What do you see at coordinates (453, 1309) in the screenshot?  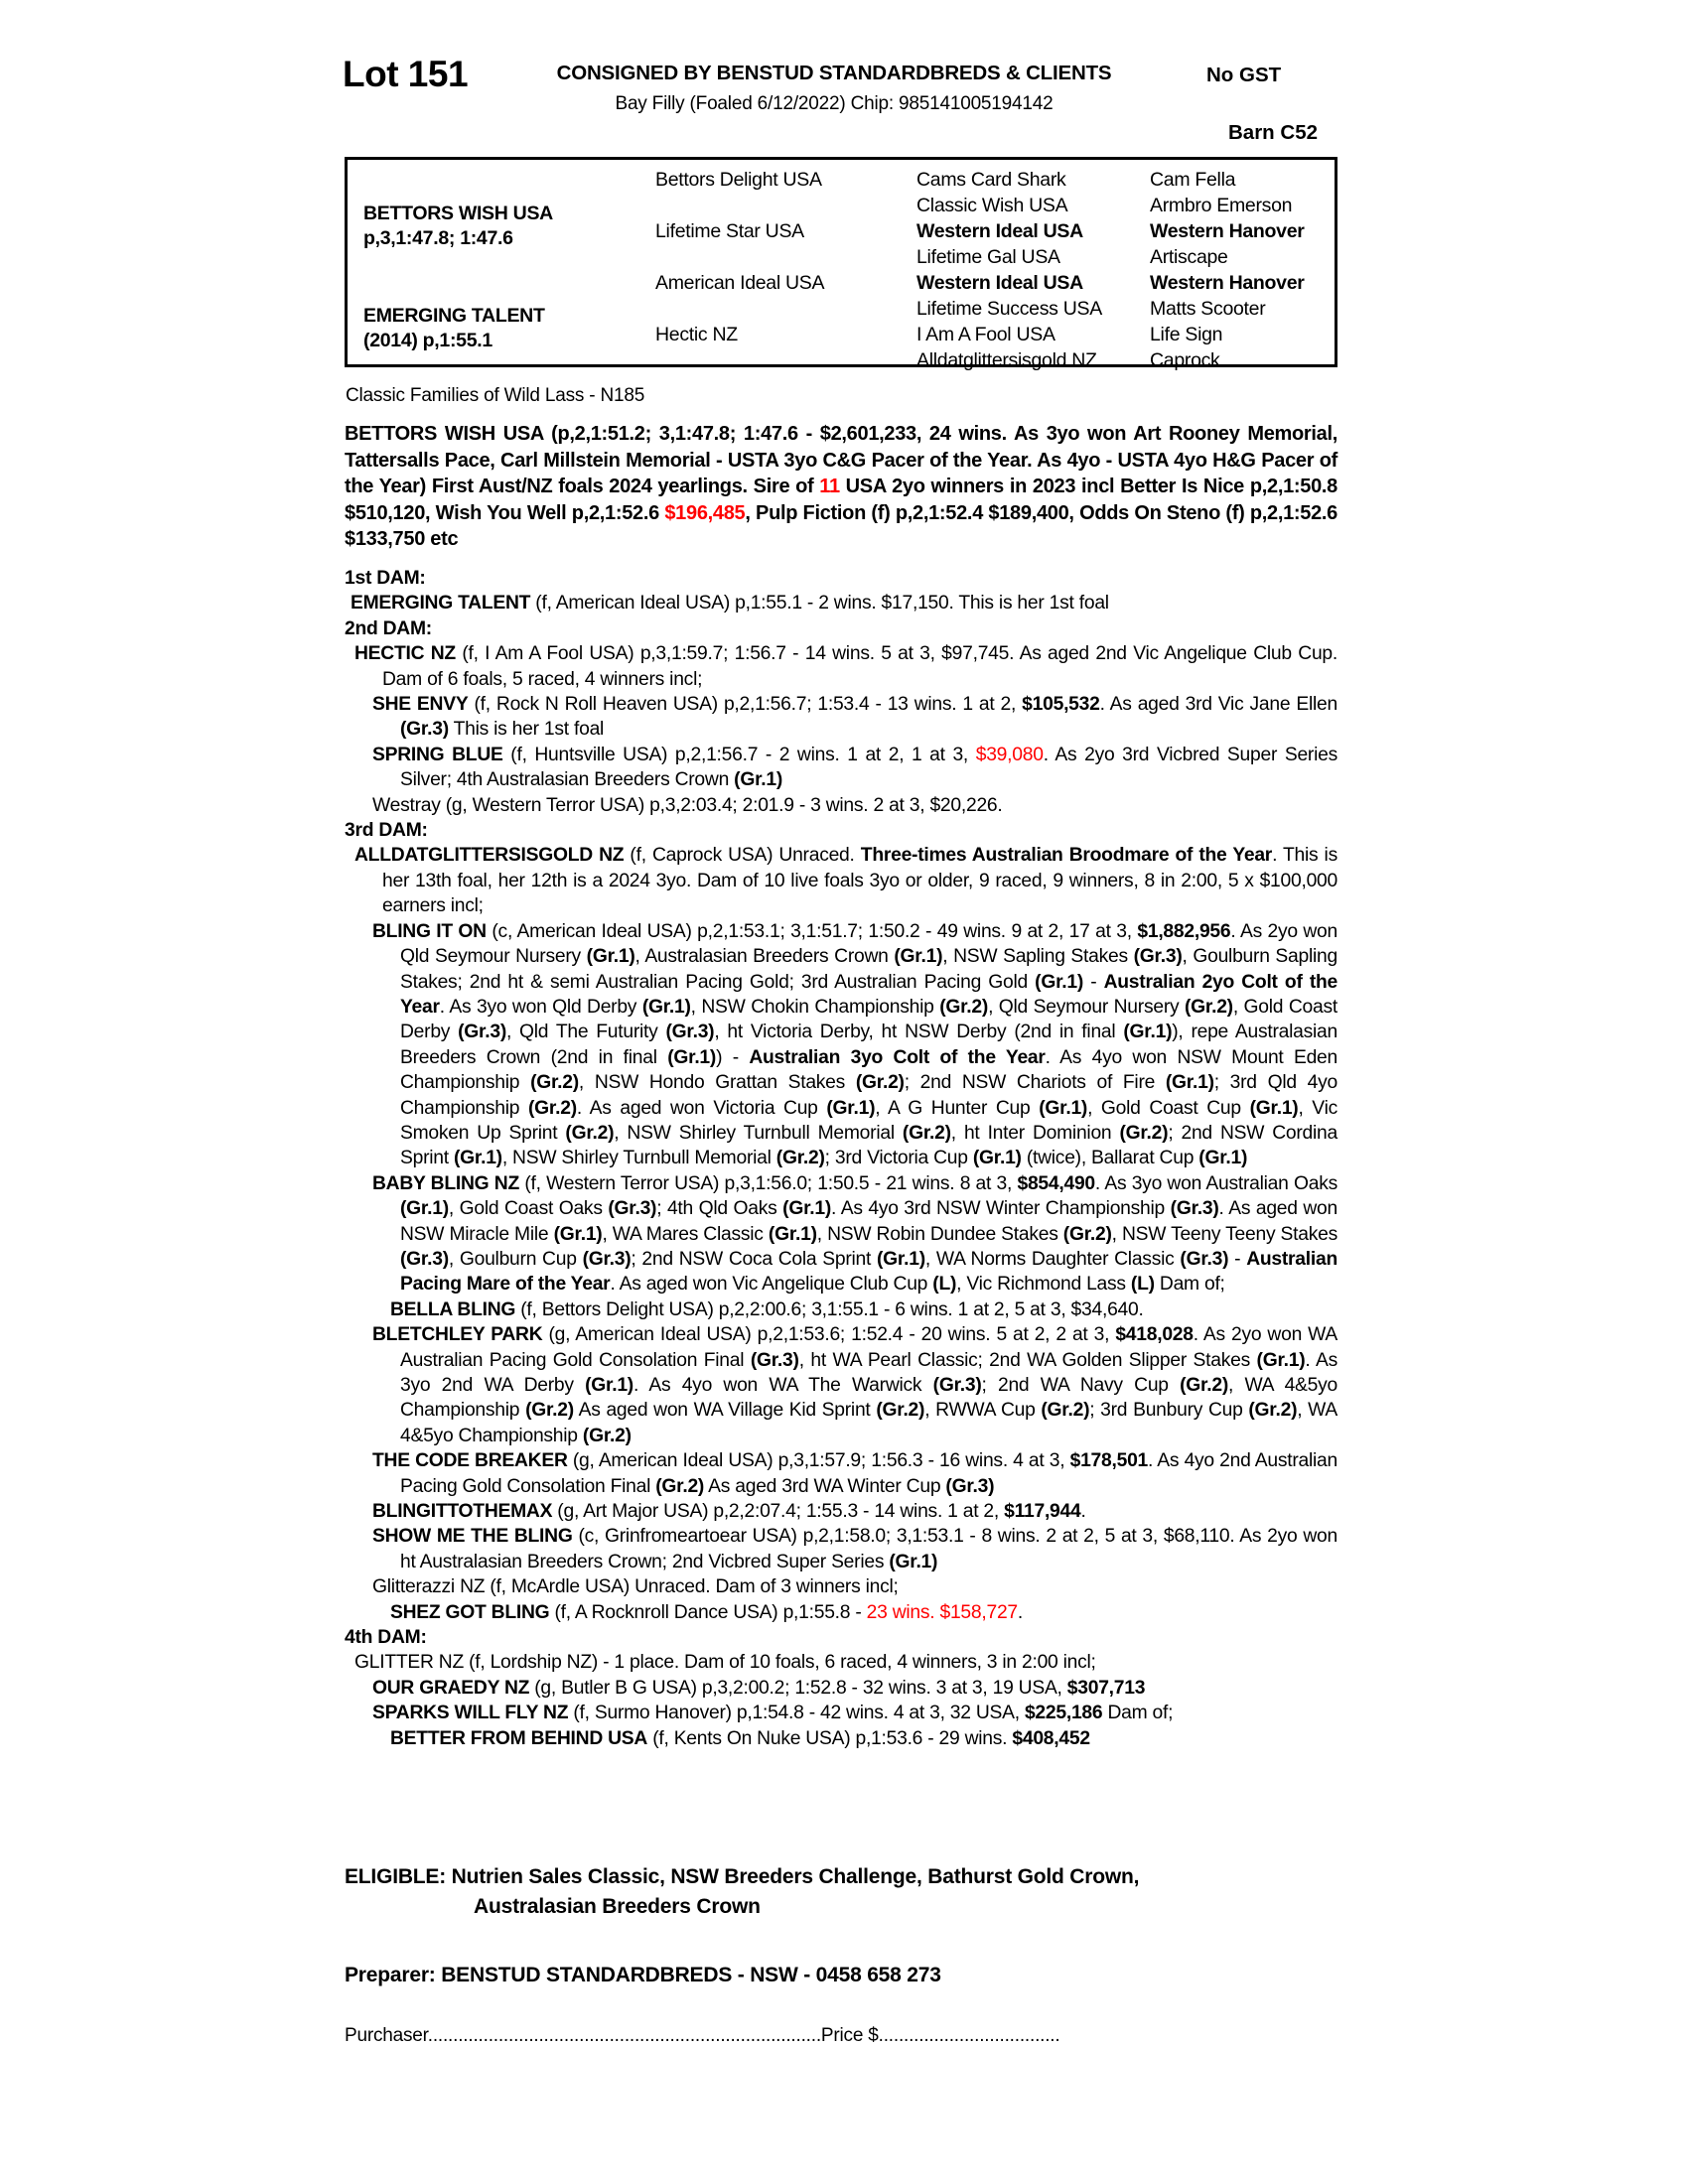 I see `bella-bling-name: BELLA BLING` at bounding box center [453, 1309].